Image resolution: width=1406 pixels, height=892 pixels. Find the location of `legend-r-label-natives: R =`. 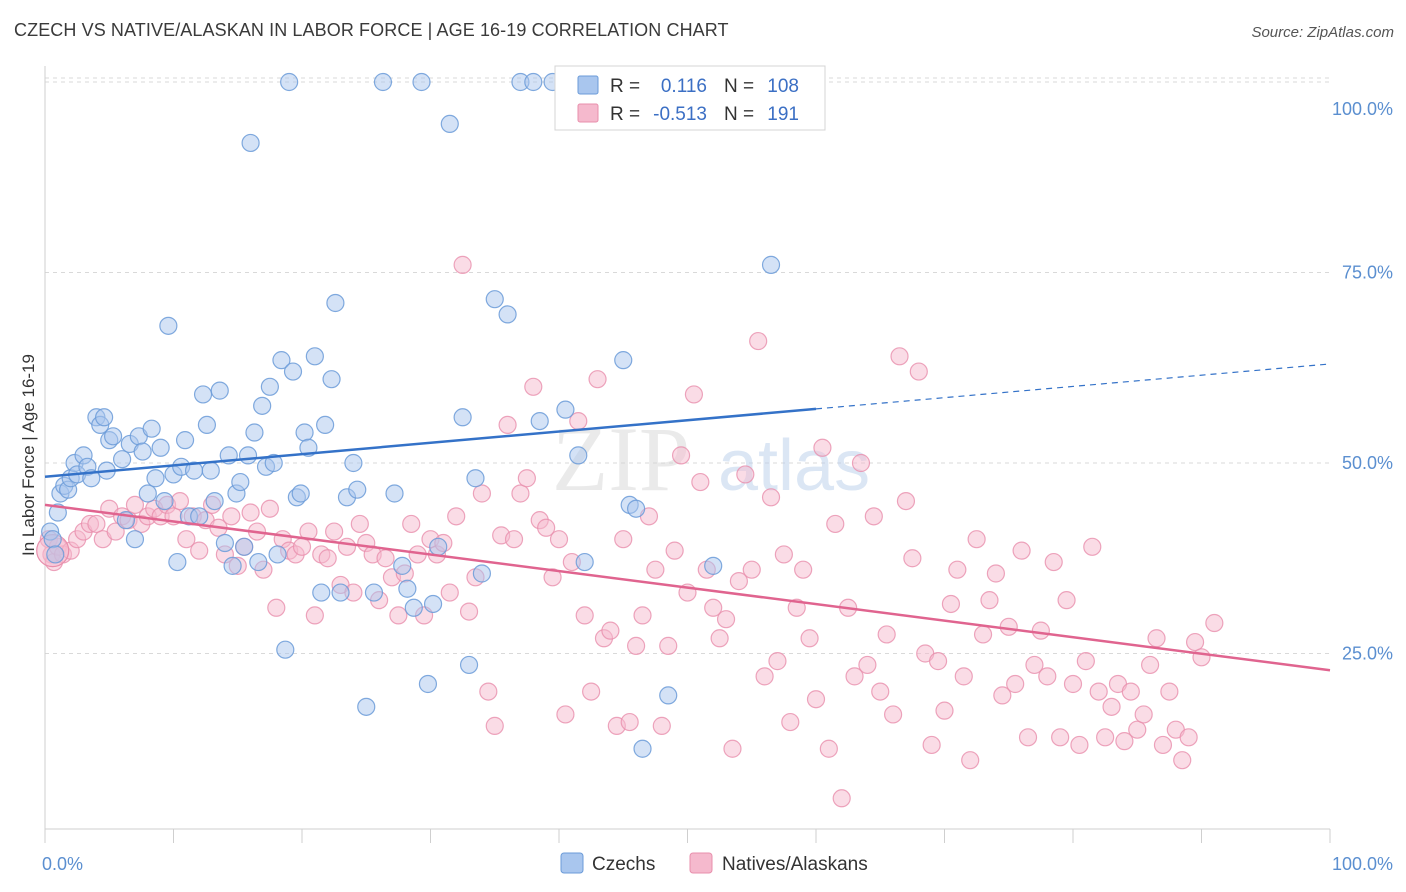

legend-r-label-natives: R = is located at coordinates (625, 114).